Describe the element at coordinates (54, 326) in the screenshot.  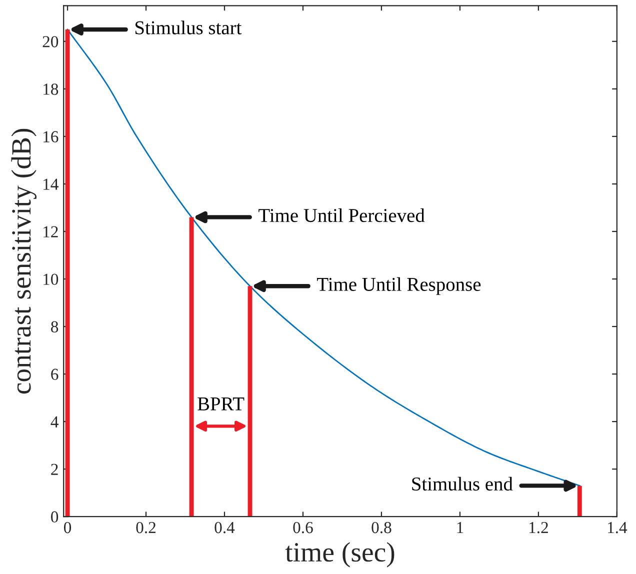
I see `y-tick-label: 8` at that location.